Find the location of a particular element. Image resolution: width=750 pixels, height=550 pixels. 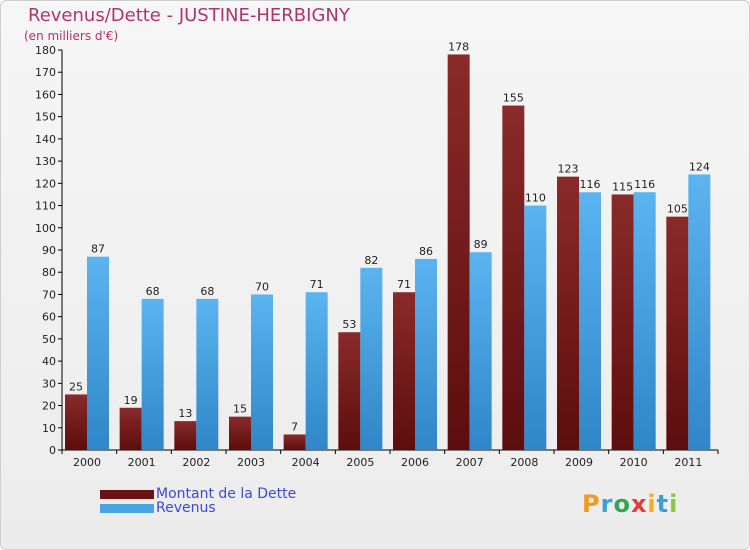

x-tick-label: 2004 is located at coordinates (306, 462).